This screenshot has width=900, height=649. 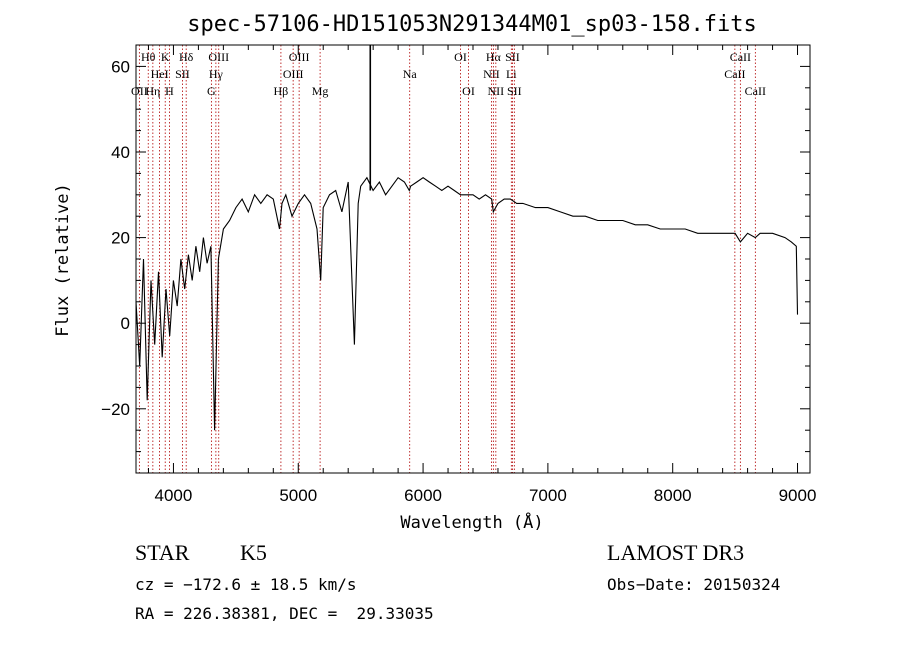 I want to click on survey-name: LAMOST DR3, so click(x=676, y=552).